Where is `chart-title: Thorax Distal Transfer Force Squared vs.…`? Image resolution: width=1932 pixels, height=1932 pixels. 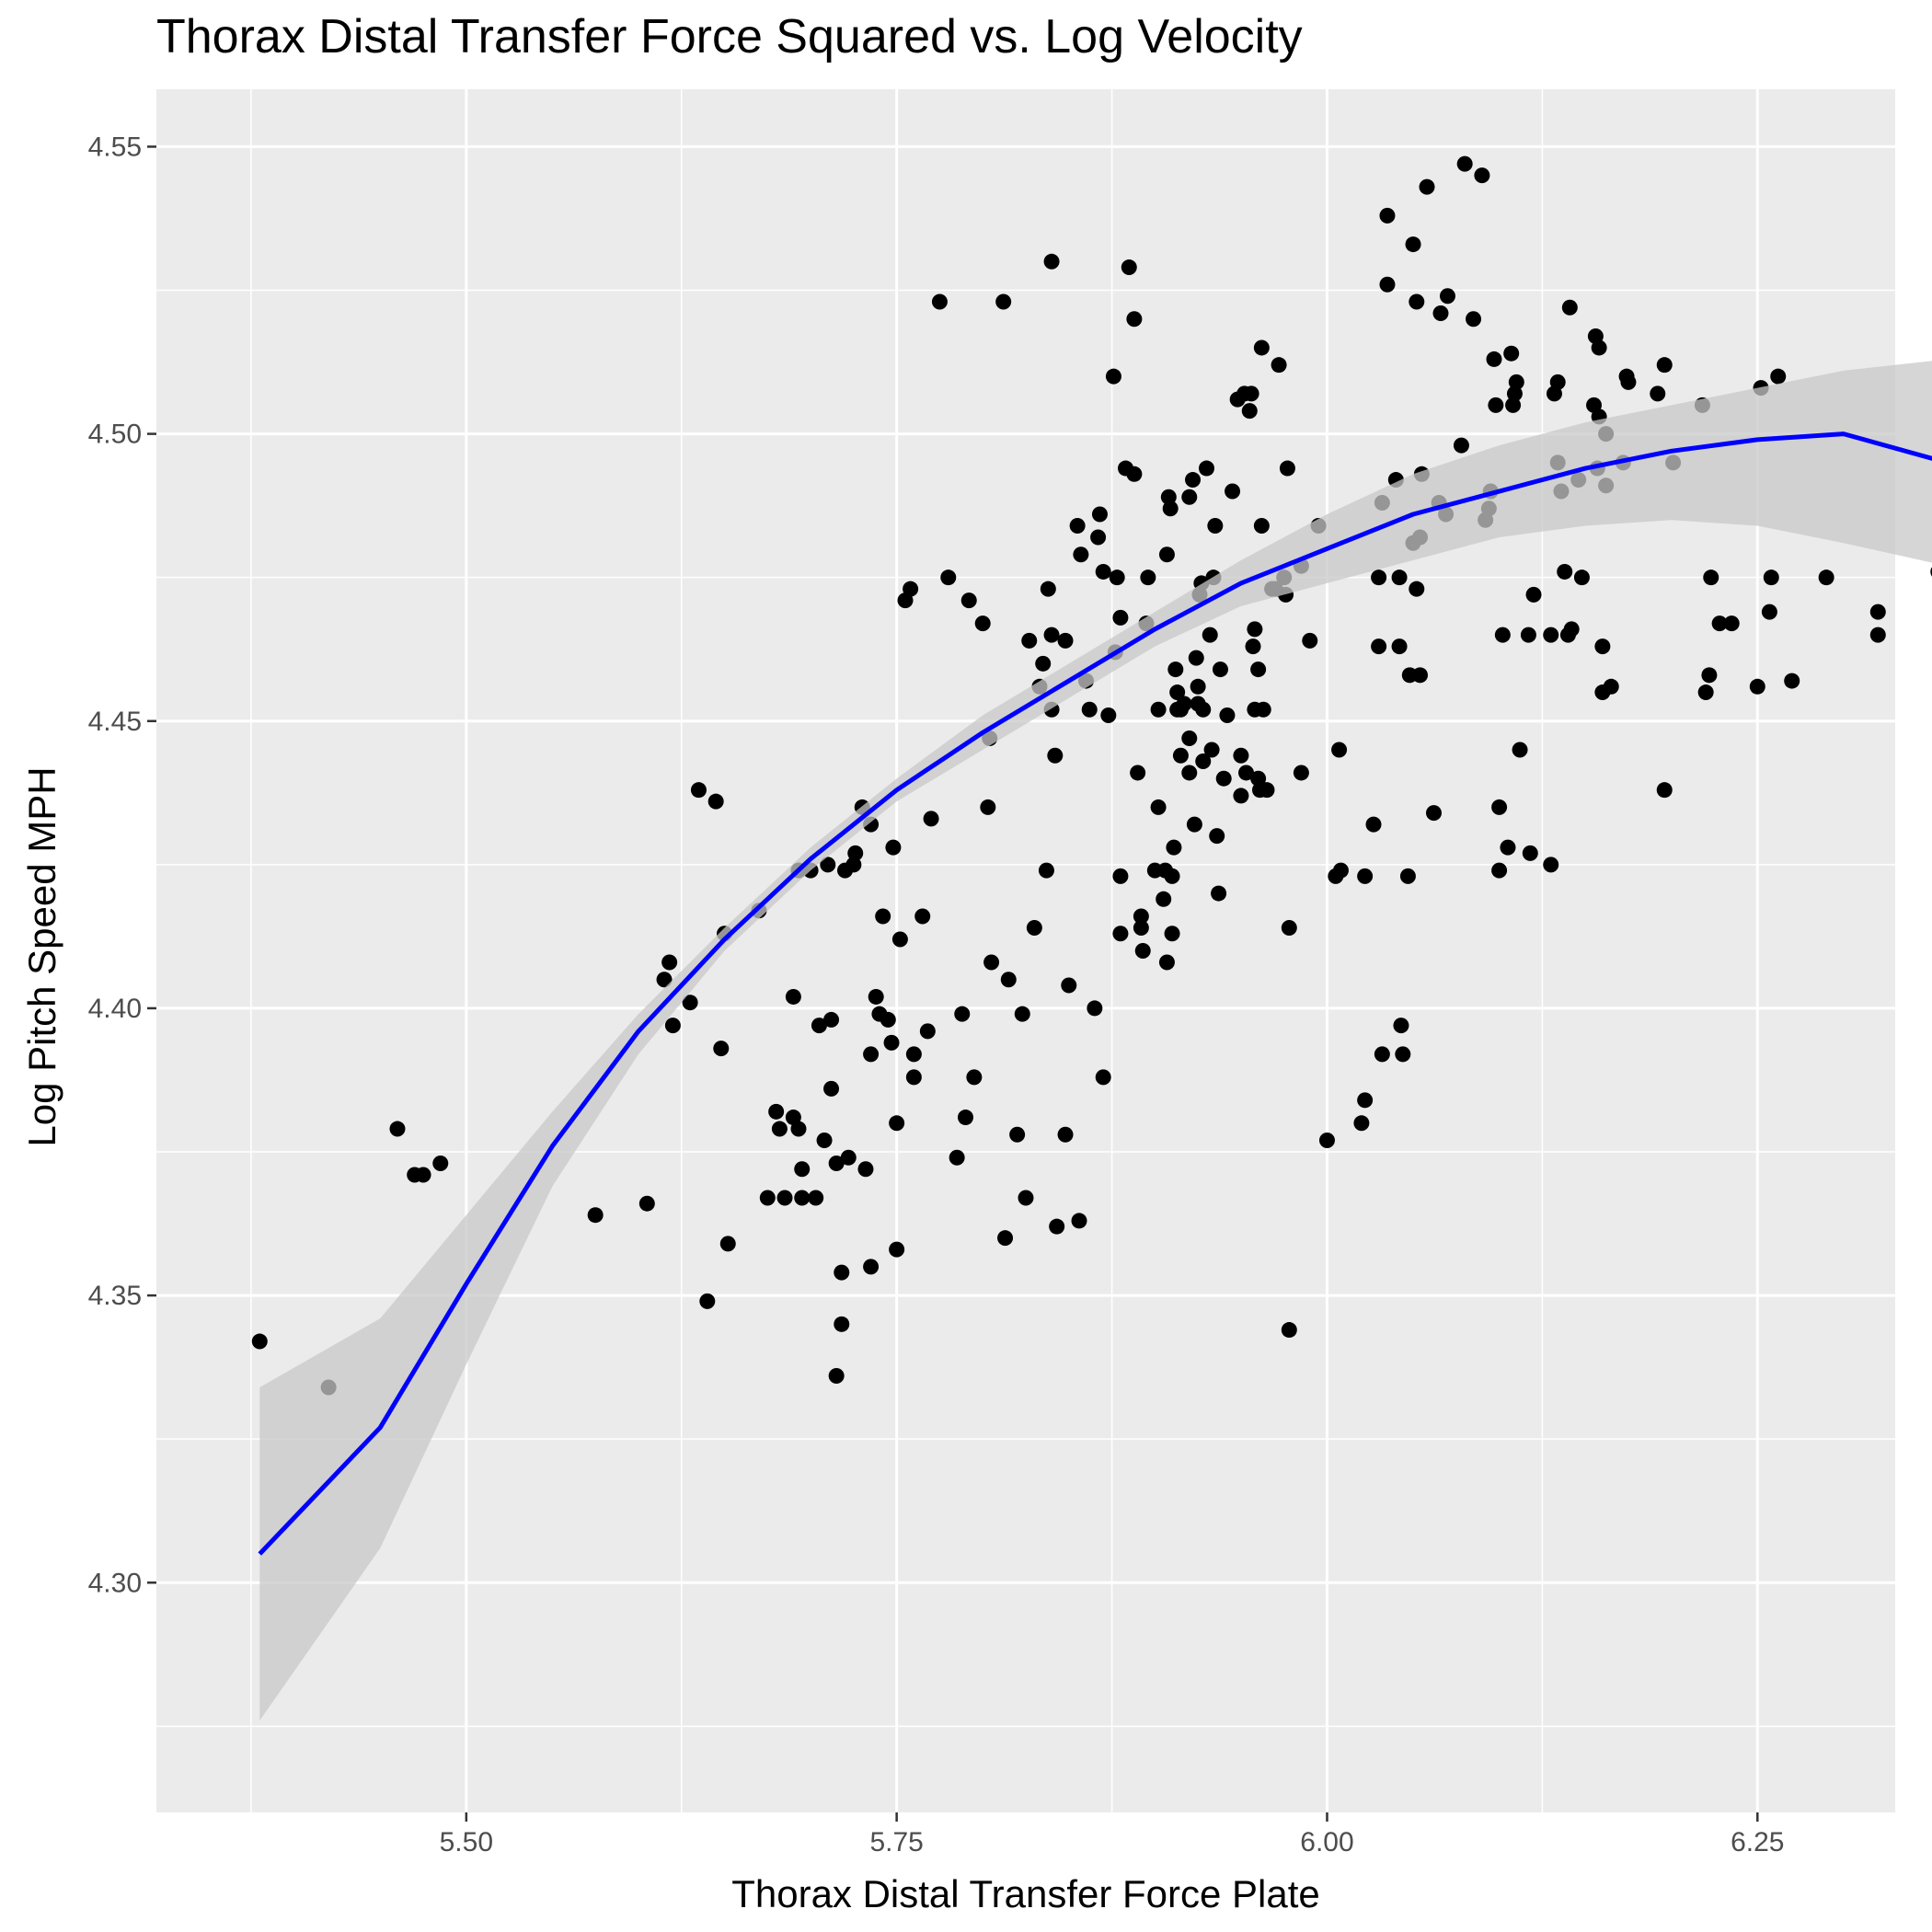 chart-title: Thorax Distal Transfer Force Squared vs.… is located at coordinates (729, 36).